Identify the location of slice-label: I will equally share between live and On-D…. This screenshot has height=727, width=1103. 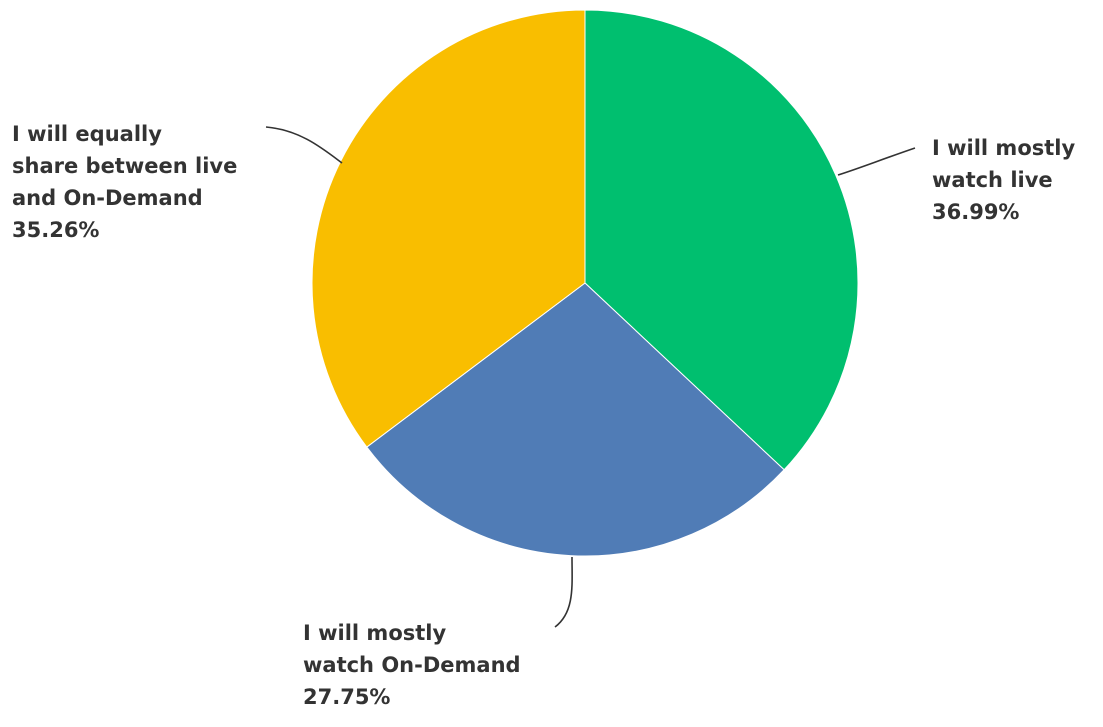
(124, 182).